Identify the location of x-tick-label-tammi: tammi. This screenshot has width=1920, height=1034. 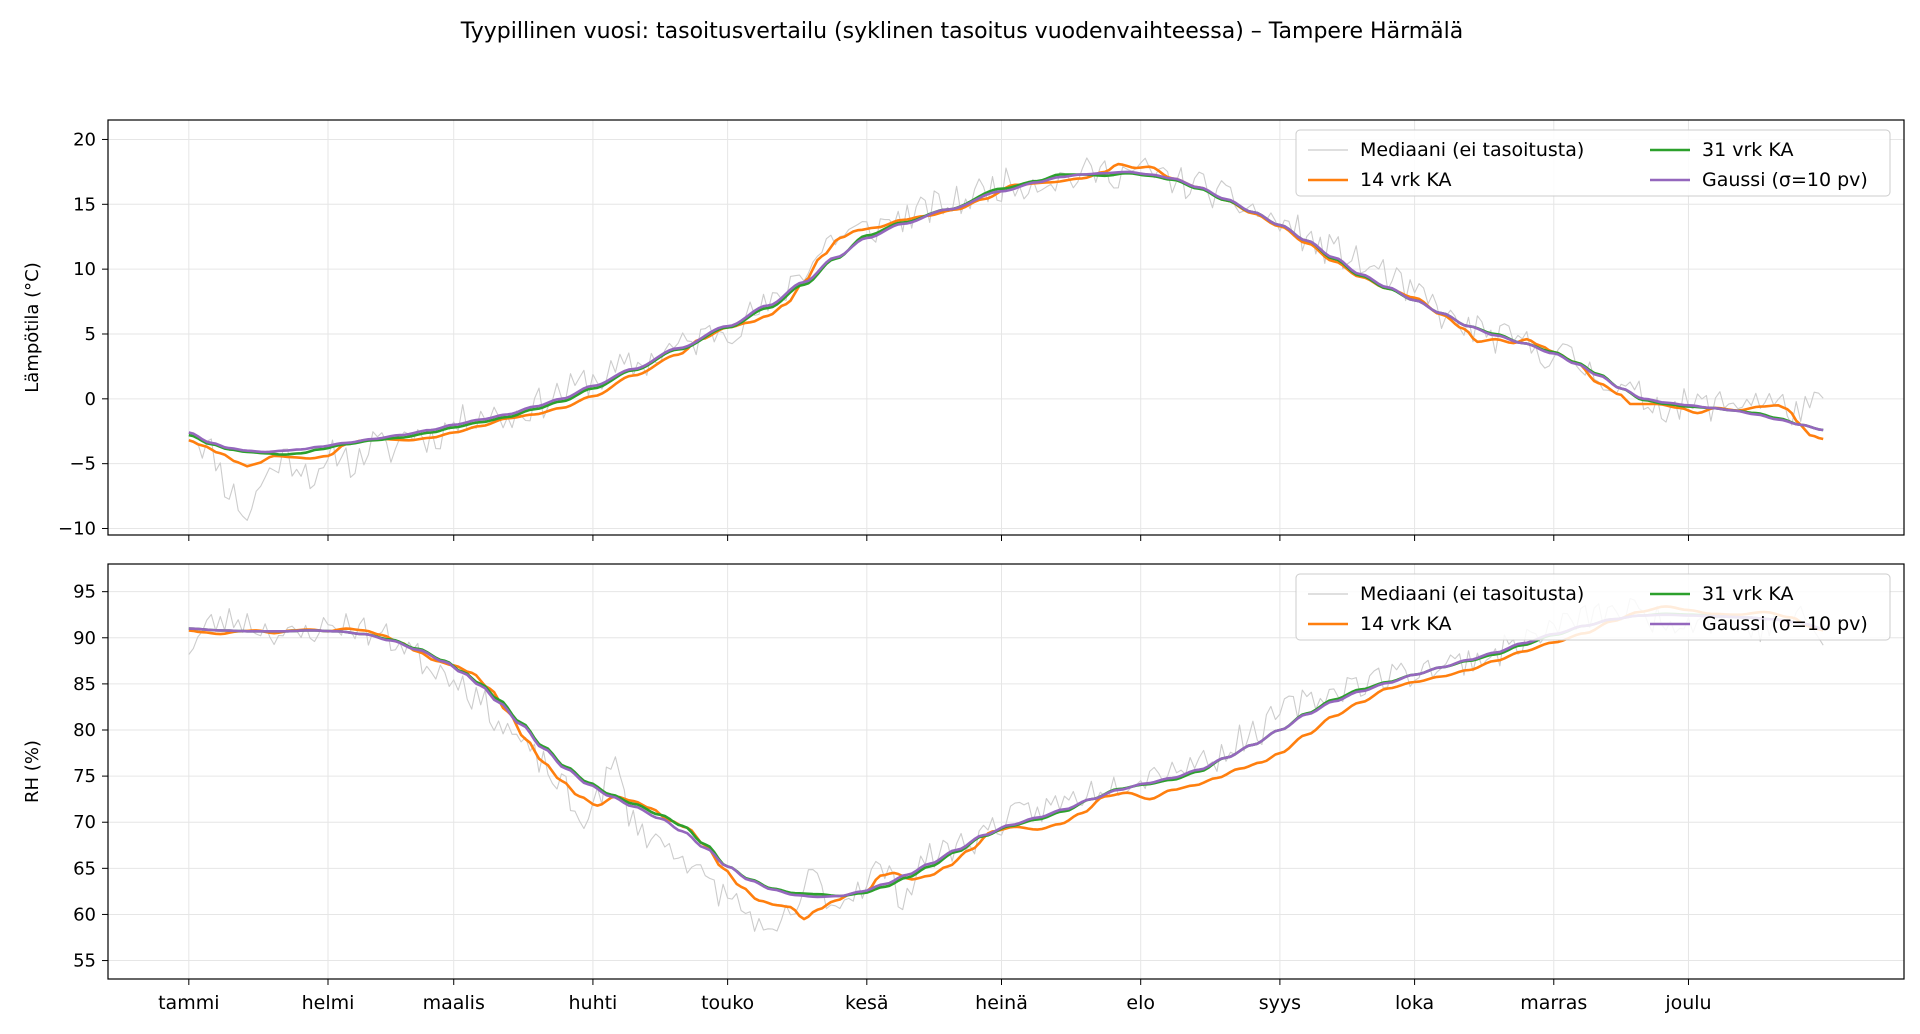
(188, 1003).